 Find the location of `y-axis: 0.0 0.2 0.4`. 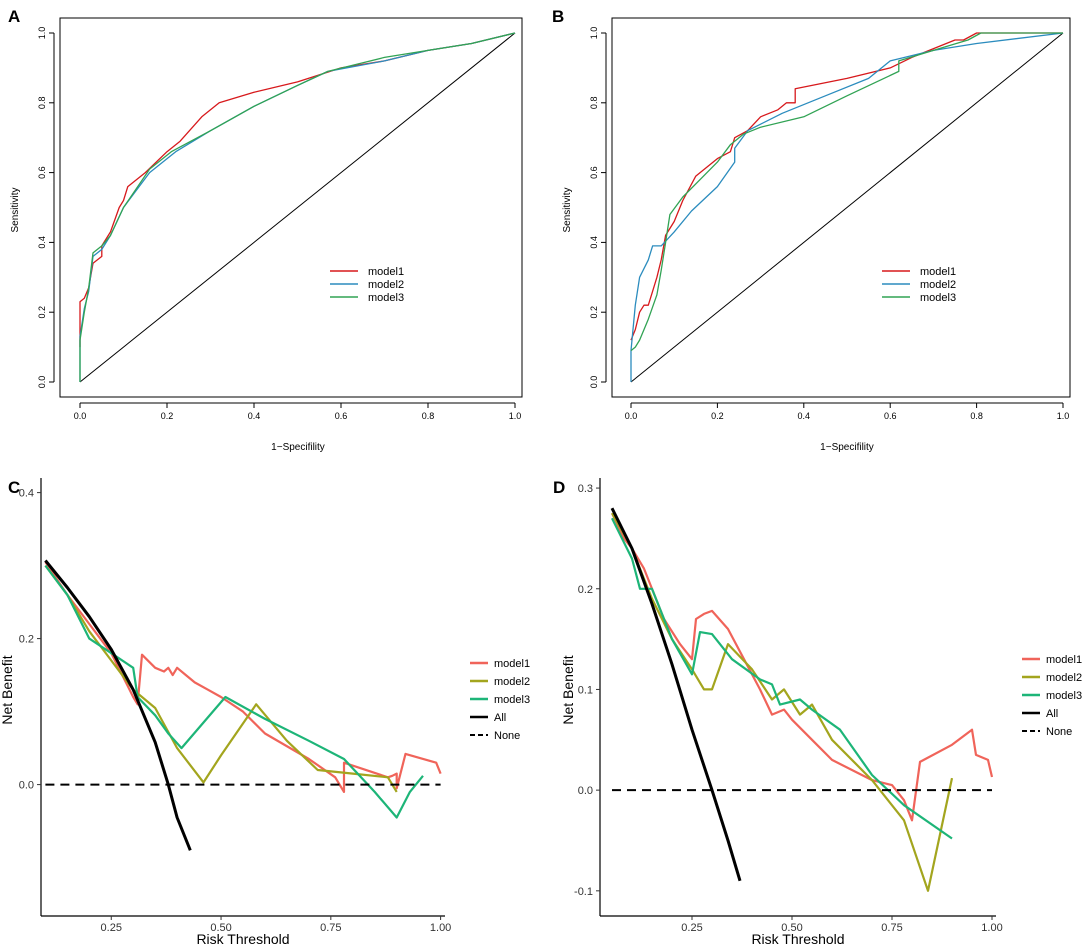

y-axis: 0.0 0.2 0.4 is located at coordinates (30, 697).